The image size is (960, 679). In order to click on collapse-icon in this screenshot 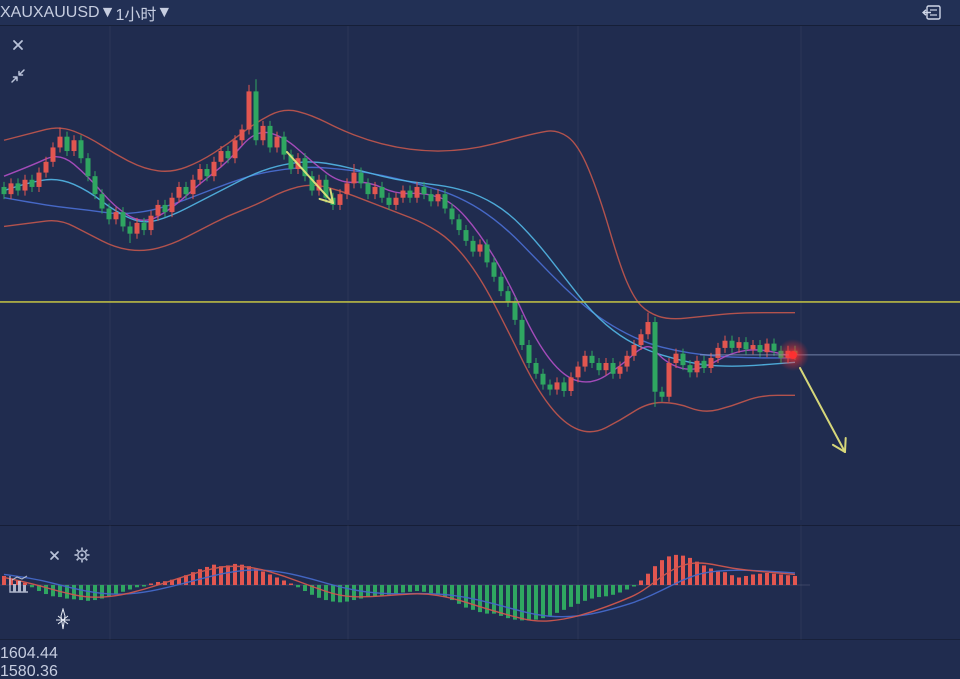, I will do `click(18, 76)`.